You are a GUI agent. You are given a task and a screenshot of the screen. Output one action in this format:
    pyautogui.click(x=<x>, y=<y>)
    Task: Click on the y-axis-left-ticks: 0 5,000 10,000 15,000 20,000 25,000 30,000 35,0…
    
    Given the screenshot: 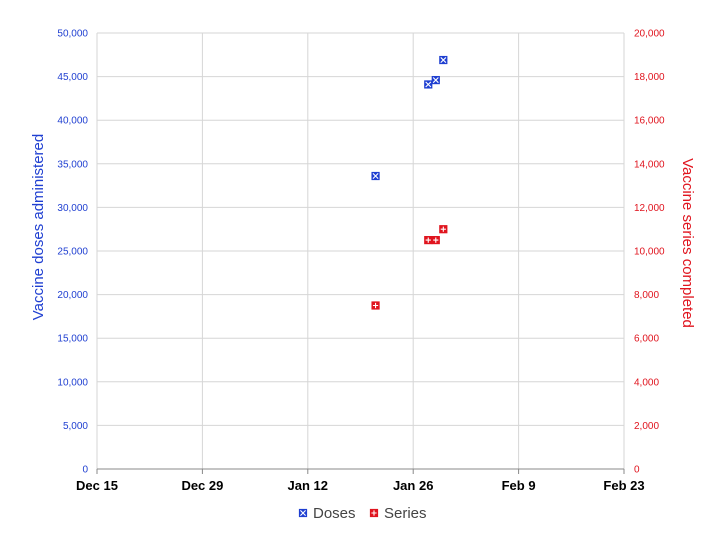 What is the action you would take?
    pyautogui.click(x=72, y=252)
    